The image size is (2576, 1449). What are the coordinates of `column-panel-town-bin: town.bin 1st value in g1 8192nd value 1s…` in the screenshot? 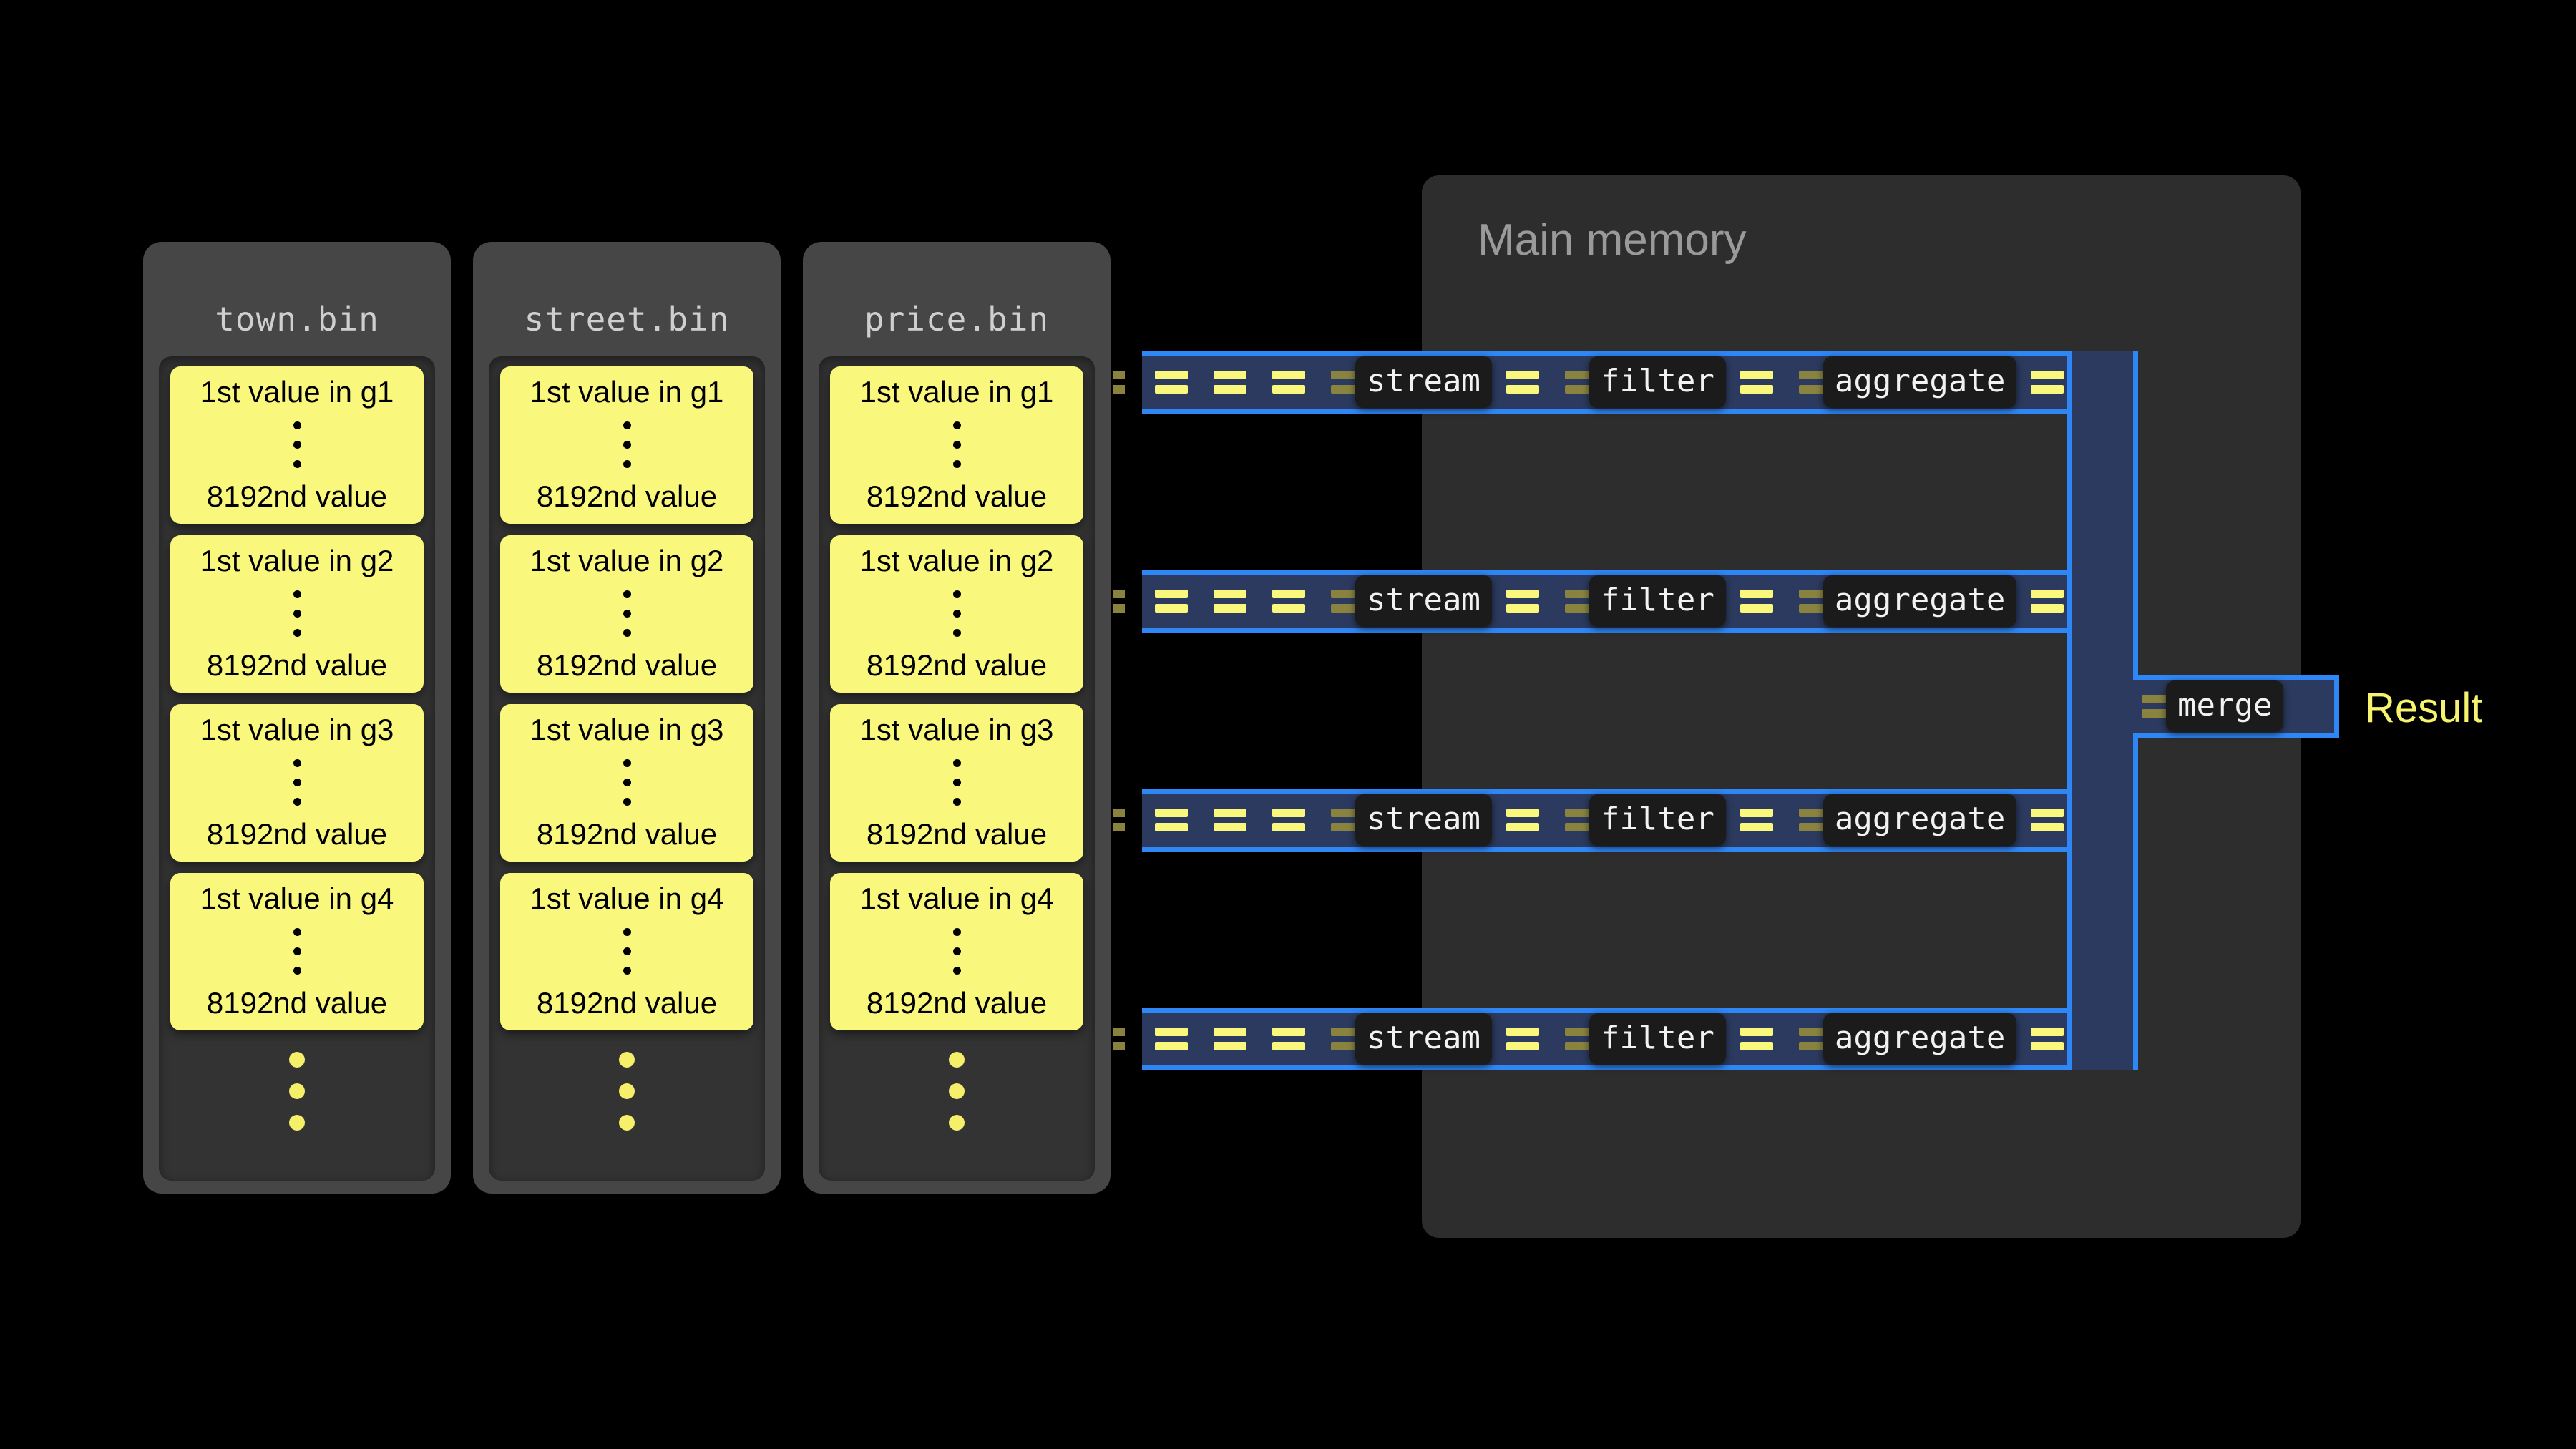 It's located at (297, 718).